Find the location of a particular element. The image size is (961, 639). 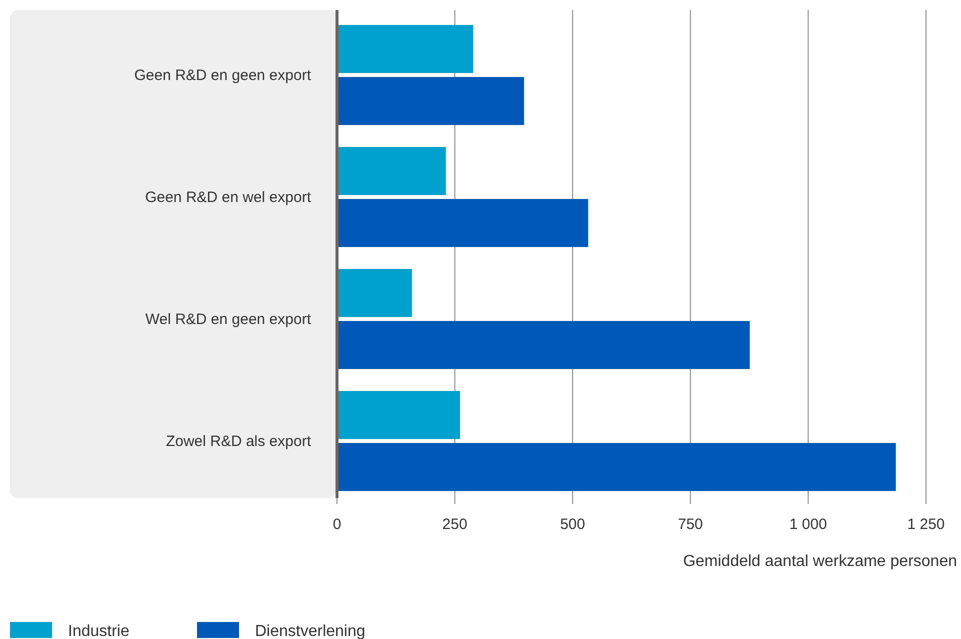

legend-label: Industrie is located at coordinates (99, 631).